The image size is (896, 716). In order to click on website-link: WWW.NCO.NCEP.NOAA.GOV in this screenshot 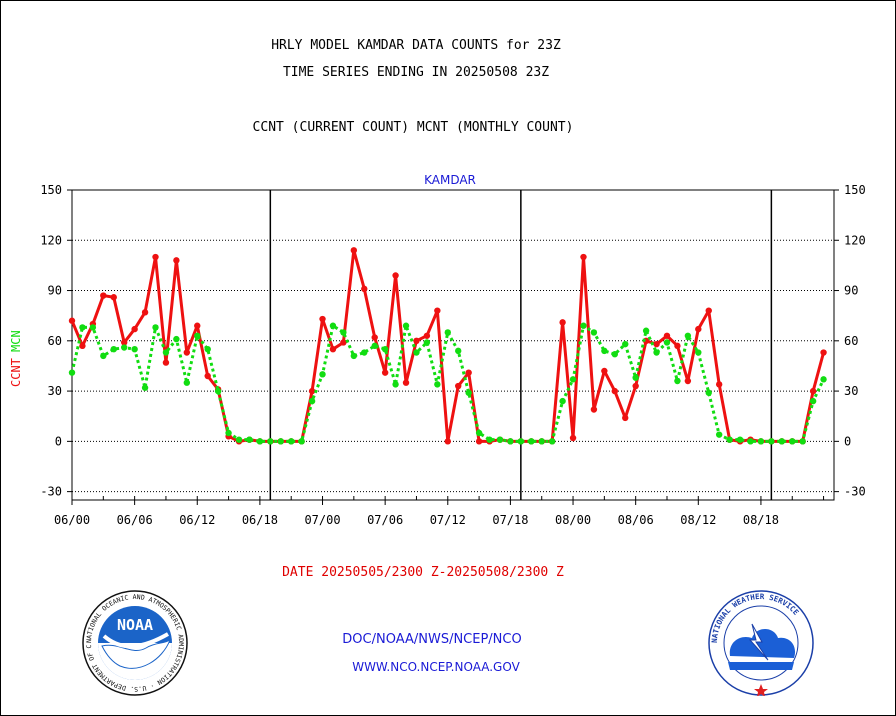, I will do `click(436, 667)`.